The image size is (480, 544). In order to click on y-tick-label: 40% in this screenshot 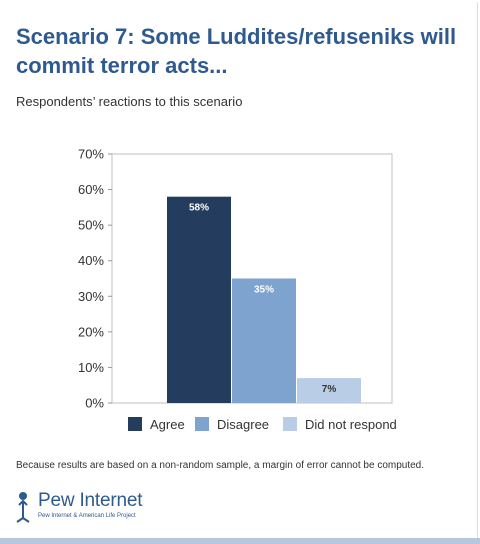, I will do `click(91, 260)`.